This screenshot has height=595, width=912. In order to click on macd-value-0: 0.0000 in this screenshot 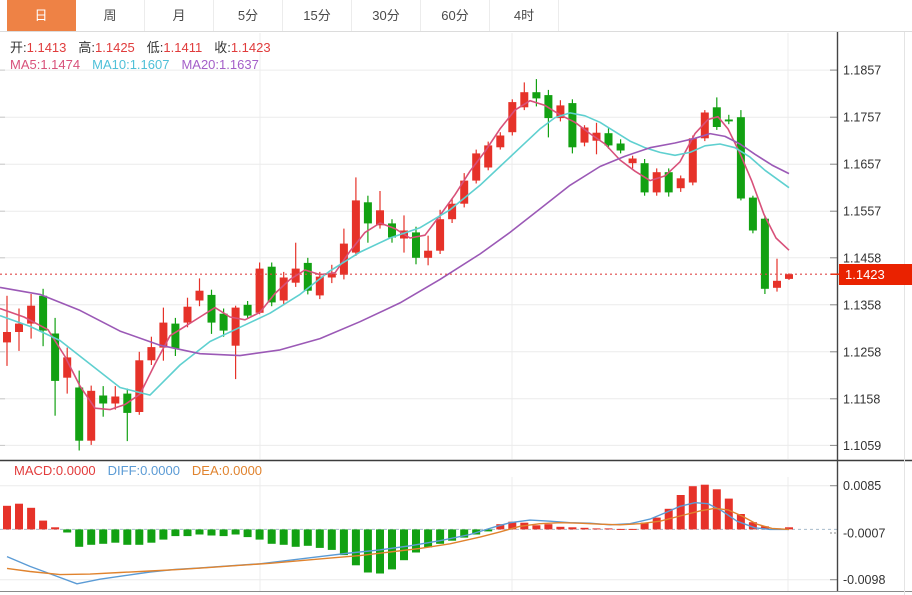, I will do `click(75, 470)`.